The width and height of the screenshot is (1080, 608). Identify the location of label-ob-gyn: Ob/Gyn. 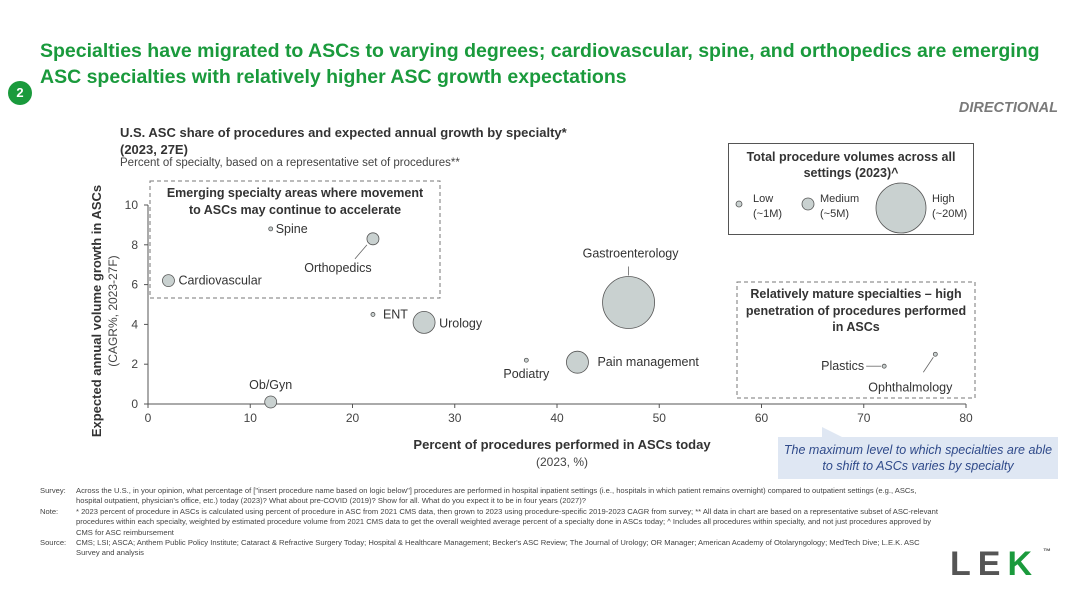
(270, 385).